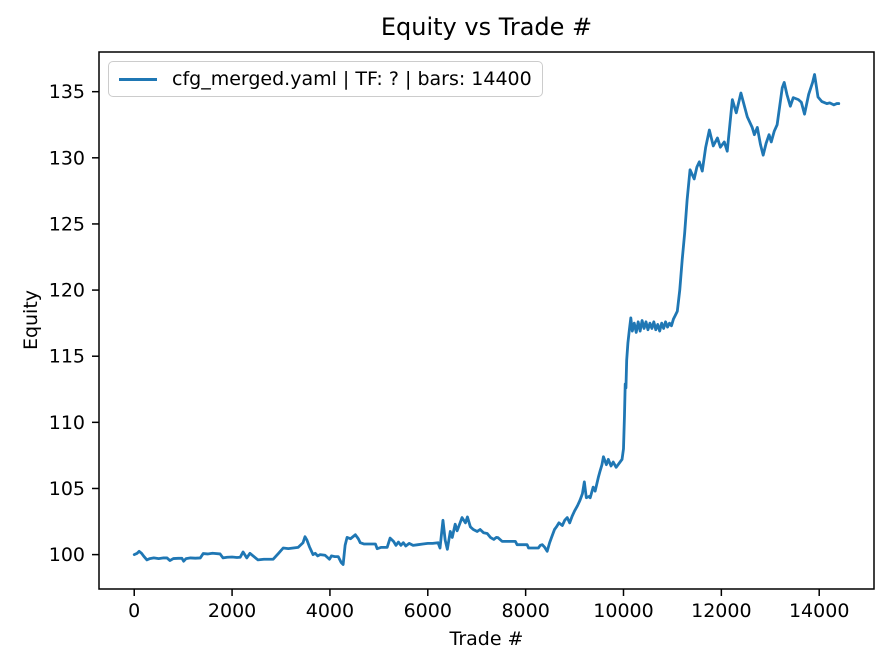 The image size is (896, 672). What do you see at coordinates (67, 158) in the screenshot?
I see `y-tick-label: 130` at bounding box center [67, 158].